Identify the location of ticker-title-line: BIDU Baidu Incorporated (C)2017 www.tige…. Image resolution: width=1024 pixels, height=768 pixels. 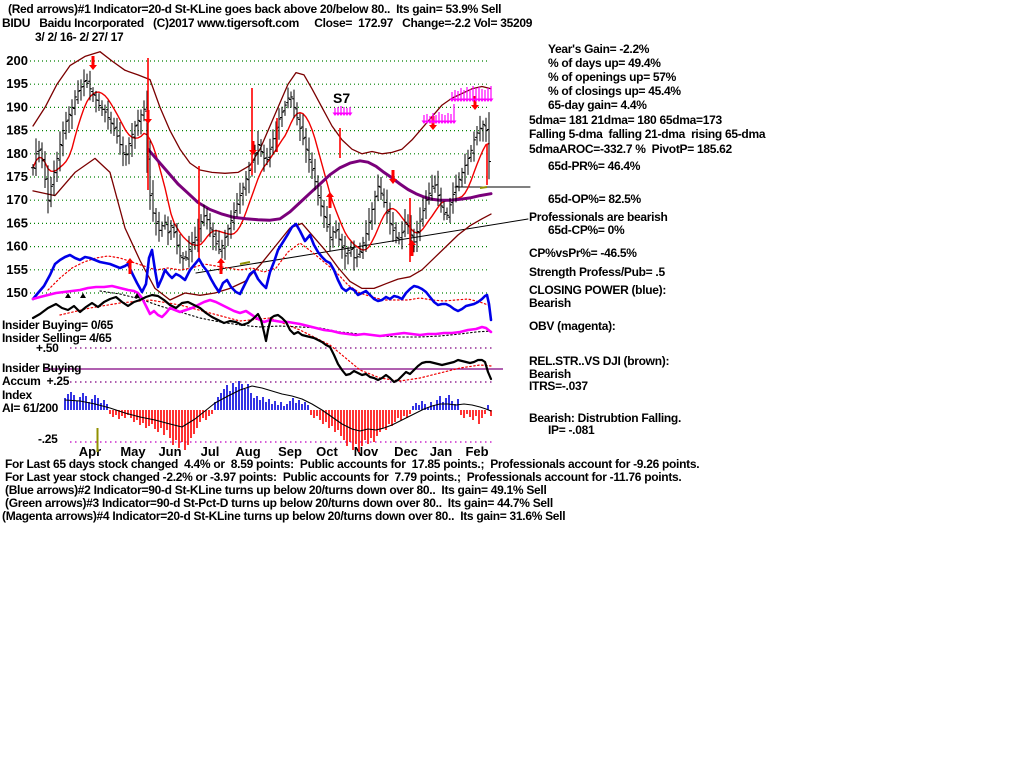
(267, 23).